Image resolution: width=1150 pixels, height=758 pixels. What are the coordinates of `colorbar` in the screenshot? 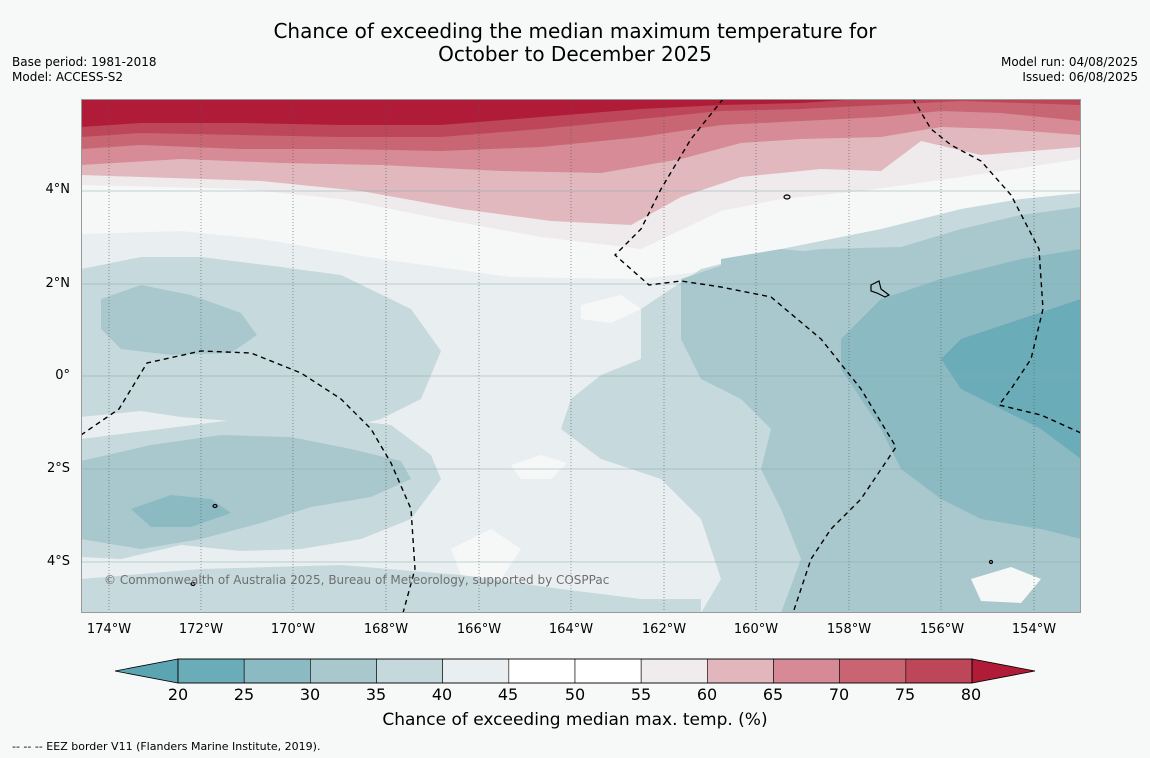 It's located at (575, 671).